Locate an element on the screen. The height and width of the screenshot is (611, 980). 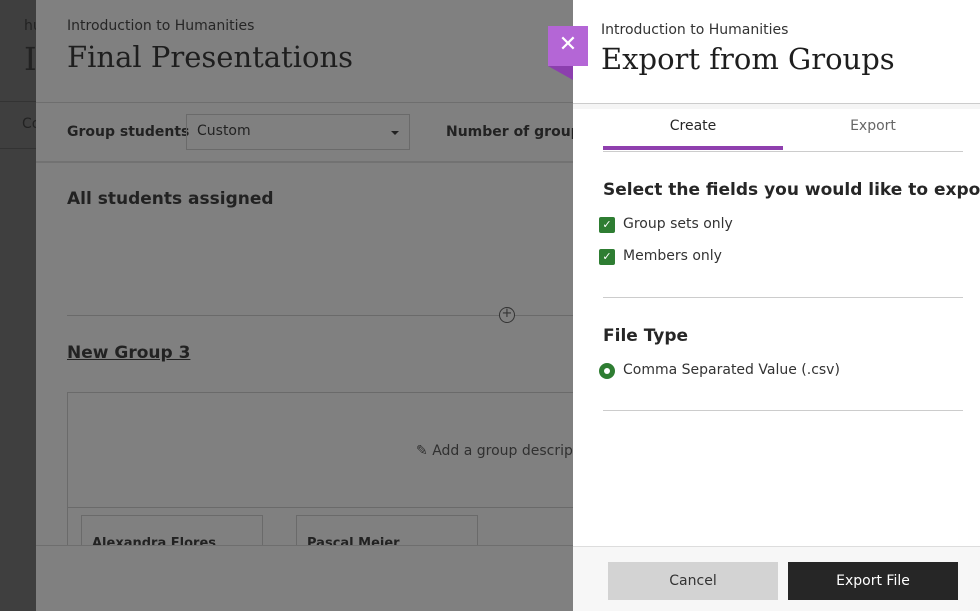
group-sets-label: Group sets only is located at coordinates (678, 224).